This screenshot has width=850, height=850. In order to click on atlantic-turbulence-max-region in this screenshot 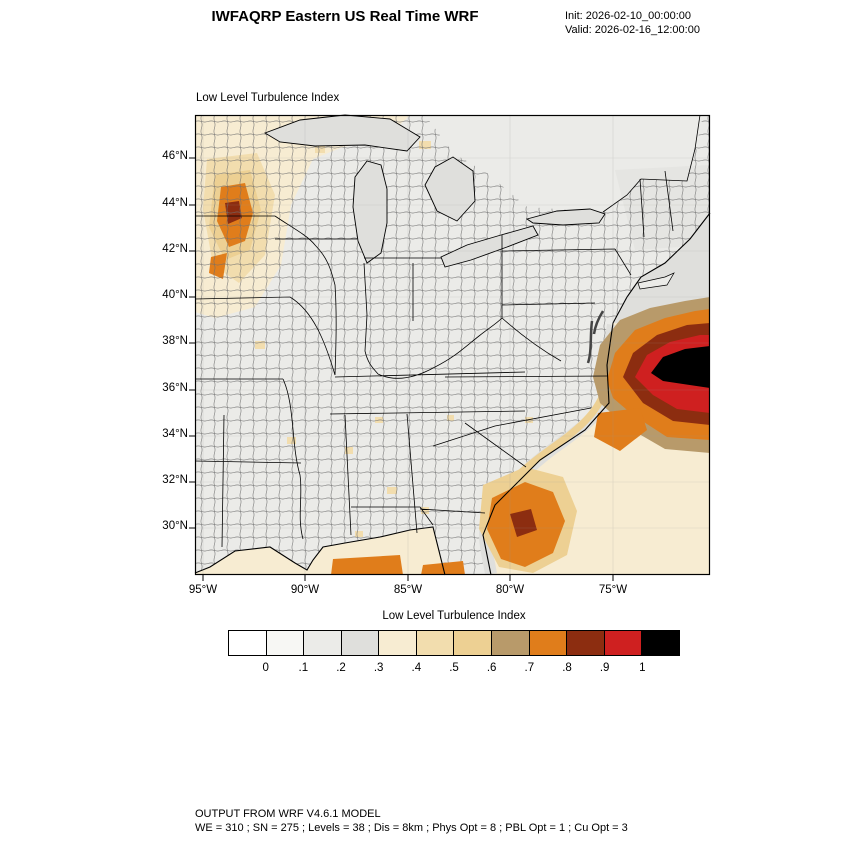, I will do `click(651, 375)`.